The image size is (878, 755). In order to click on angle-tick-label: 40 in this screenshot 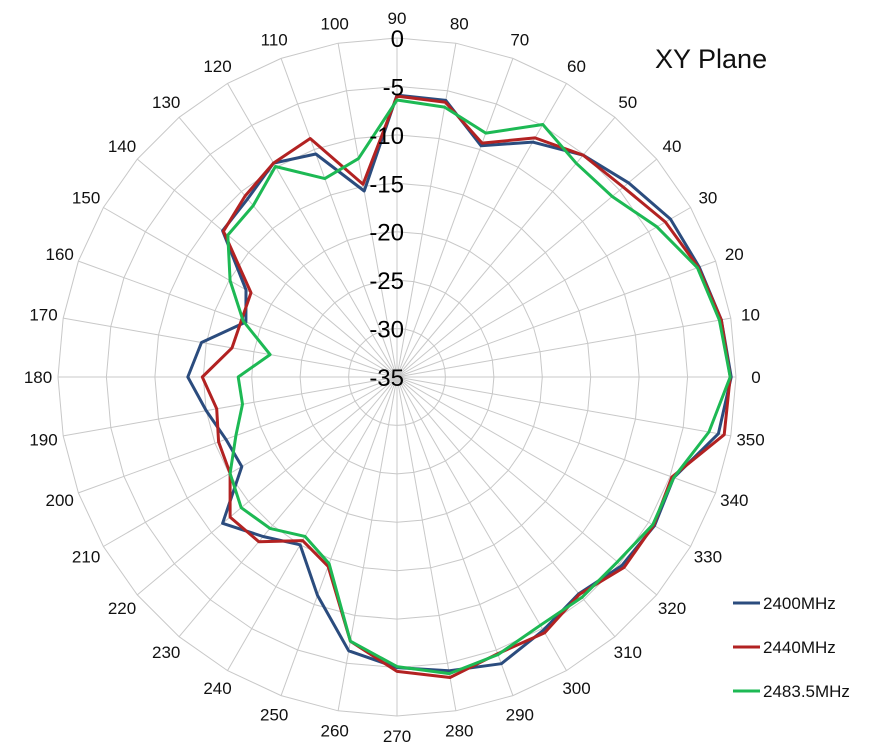, I will do `click(672, 146)`.